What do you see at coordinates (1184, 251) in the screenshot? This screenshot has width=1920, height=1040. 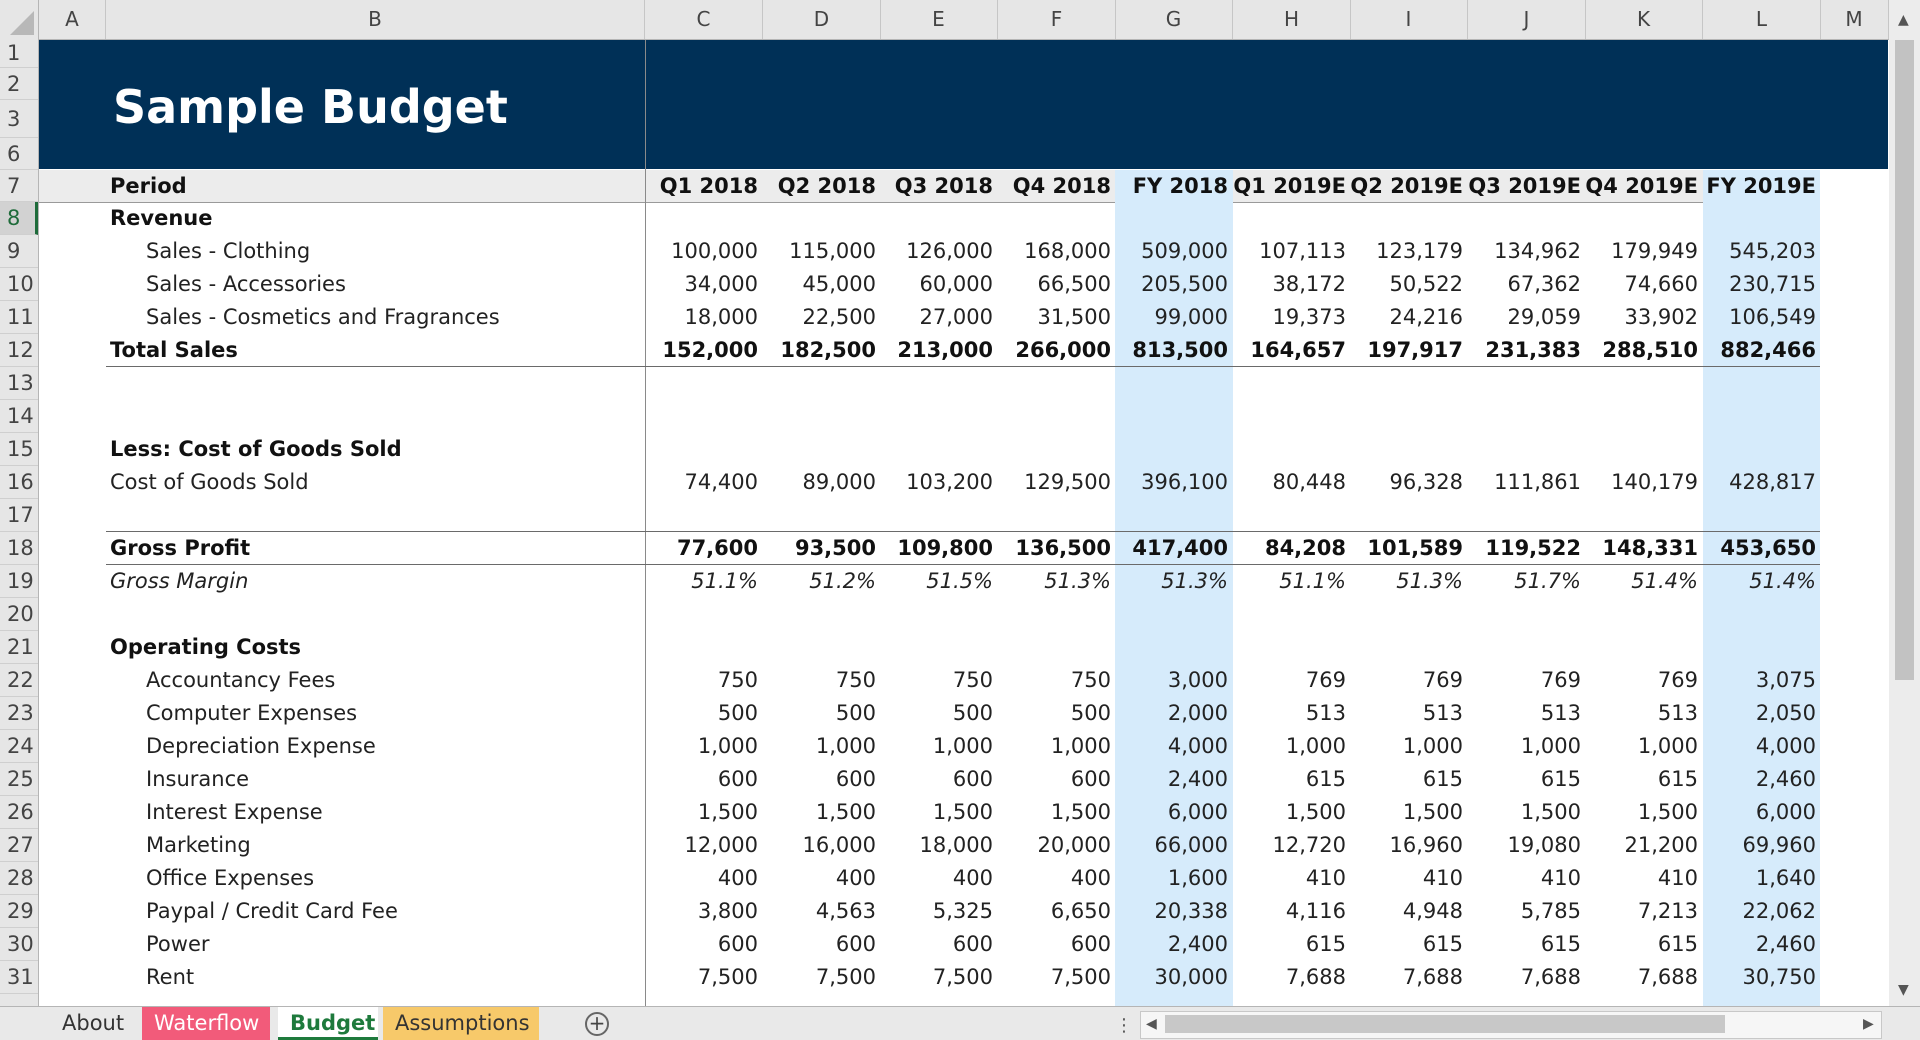 I see `value-cell: 509,000` at bounding box center [1184, 251].